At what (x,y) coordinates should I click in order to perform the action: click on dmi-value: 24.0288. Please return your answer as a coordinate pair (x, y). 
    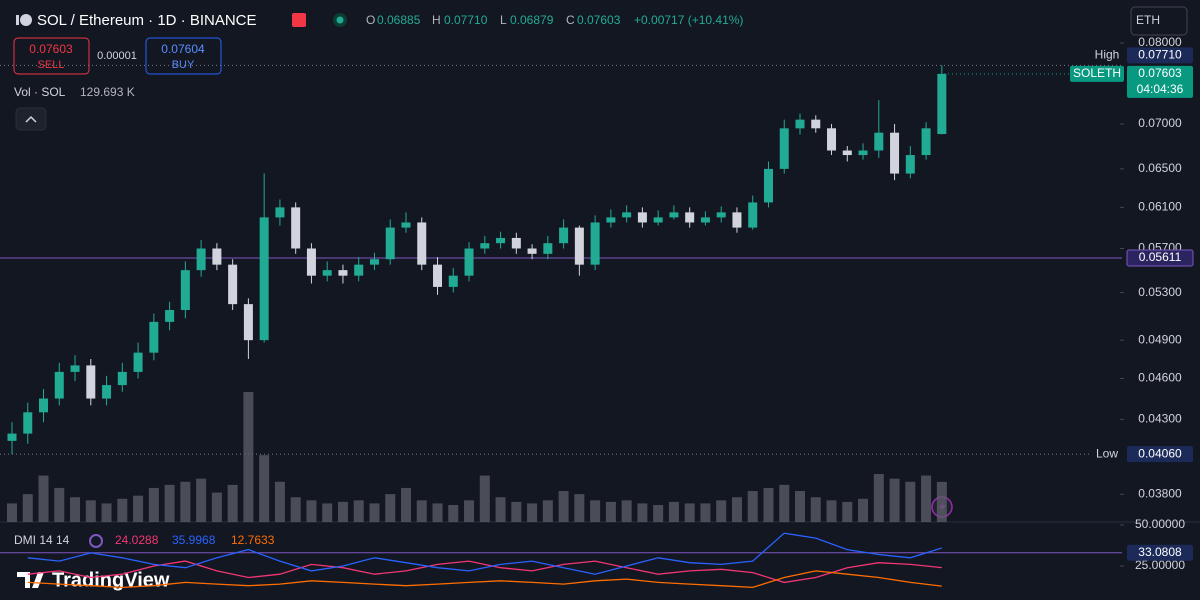
    Looking at the image, I should click on (137, 540).